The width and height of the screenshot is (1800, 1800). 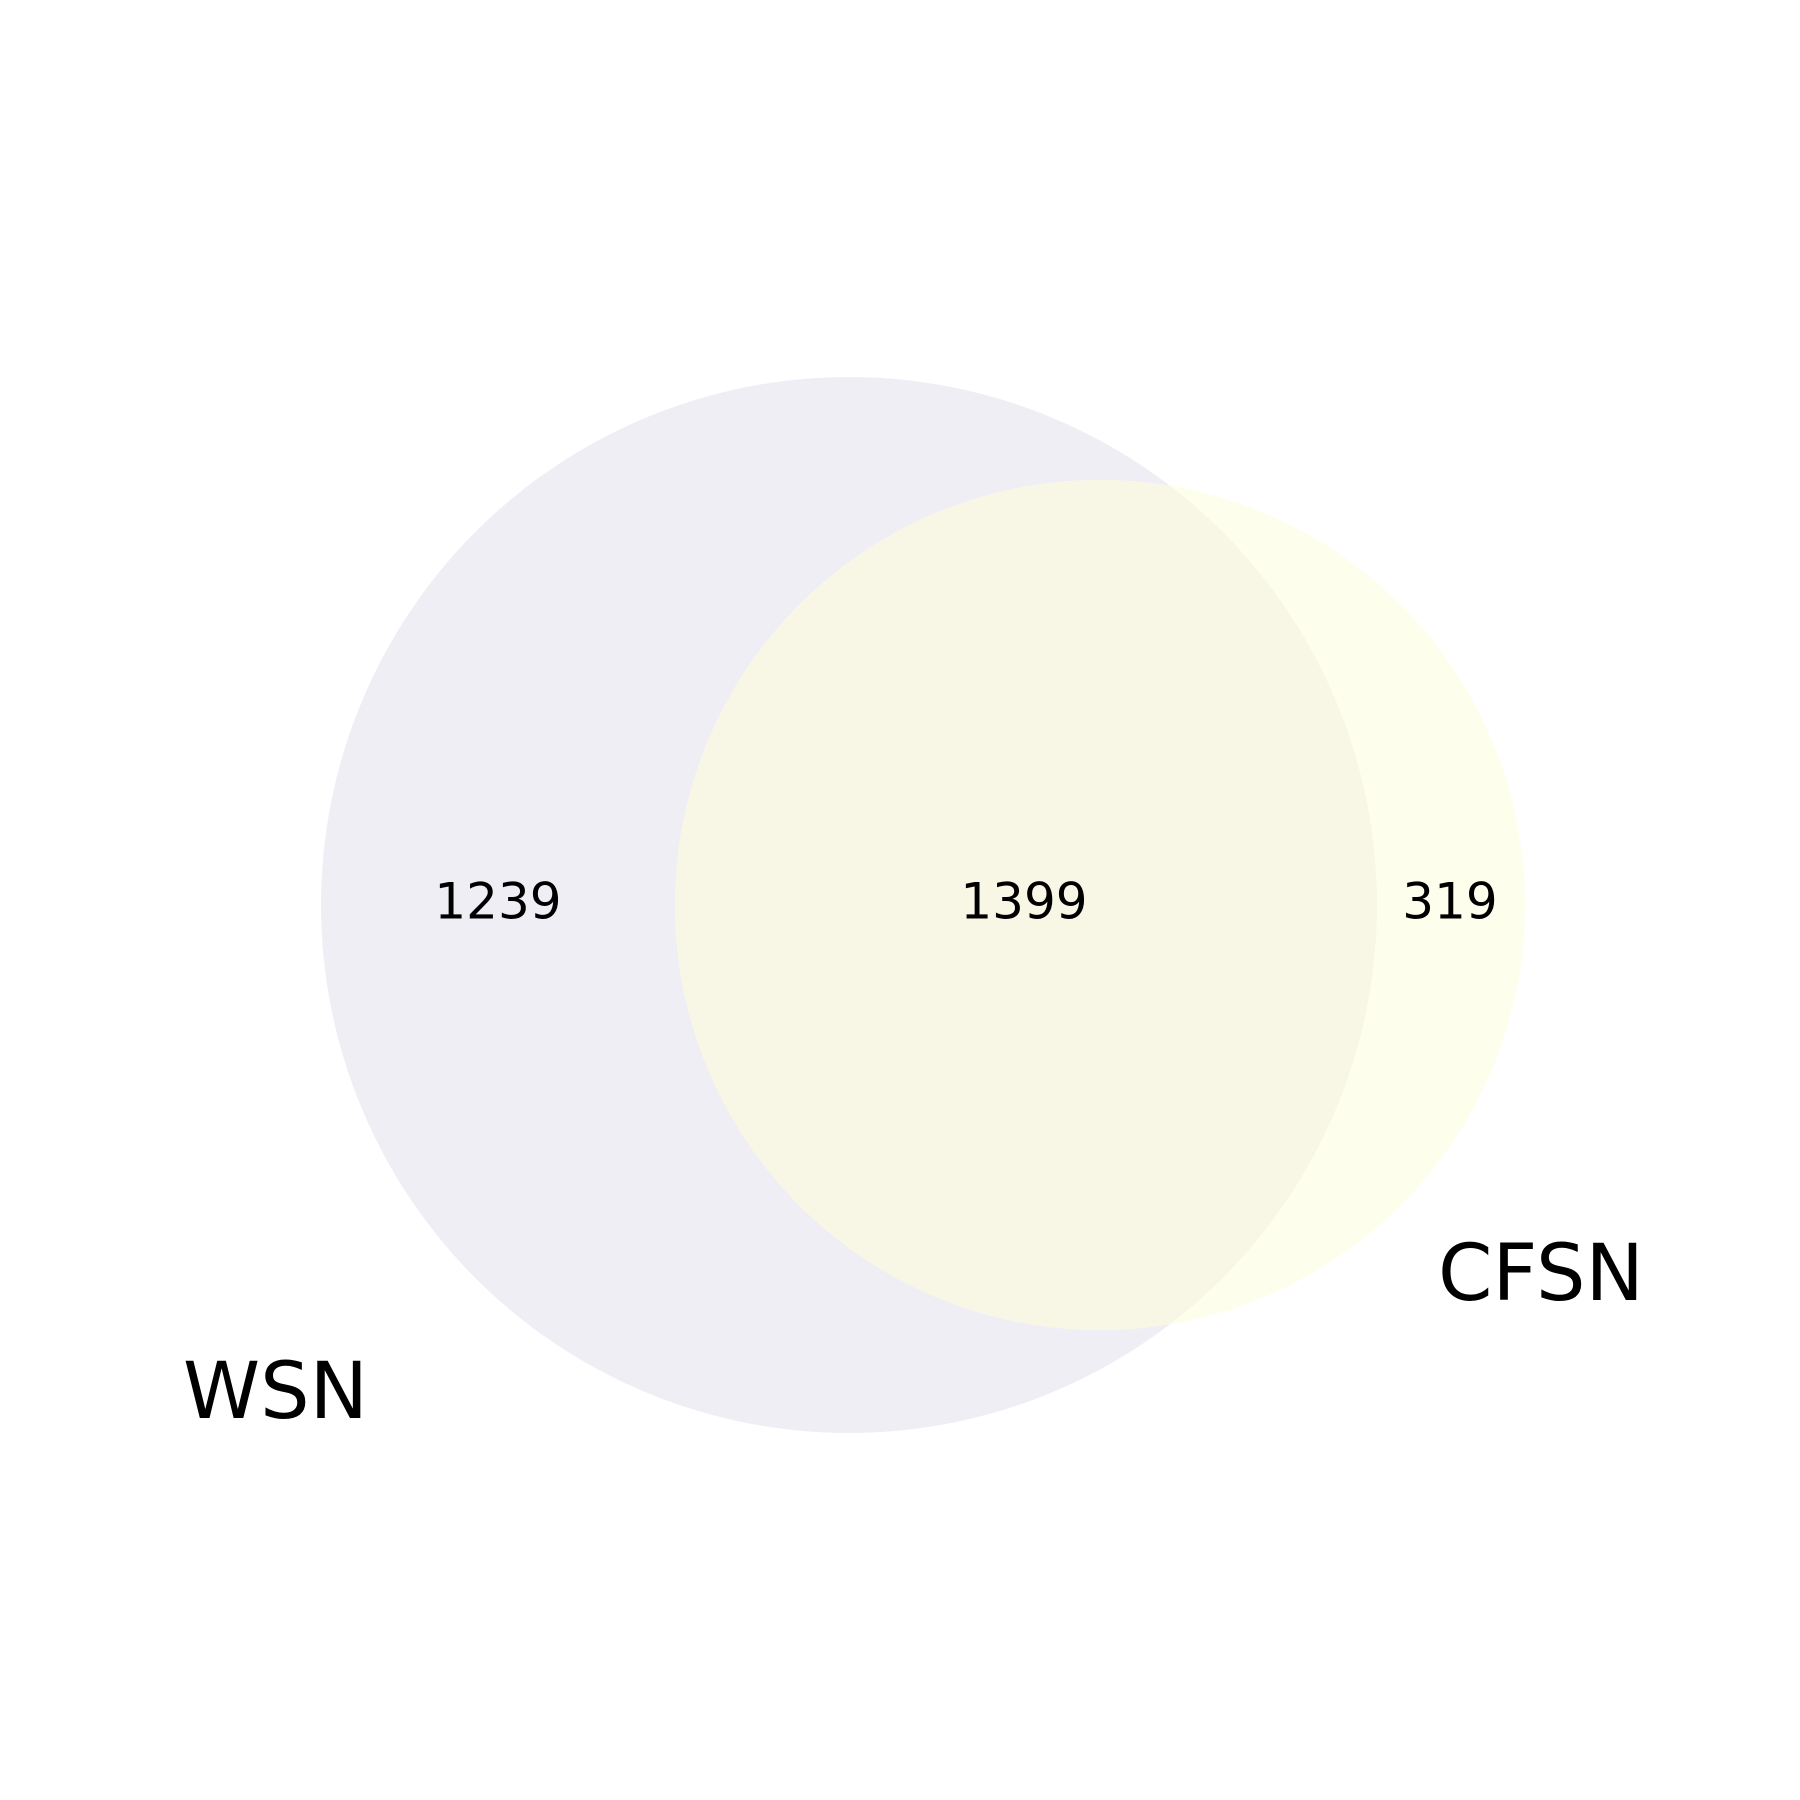 I want to click on cfsn-only-count: 319, so click(x=1449, y=902).